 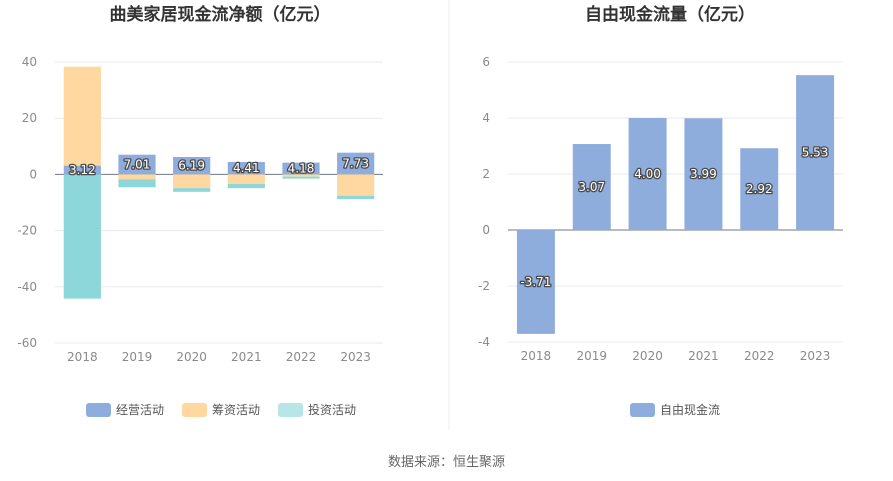 I want to click on bar-2020-自由现金流, so click(x=647, y=174).